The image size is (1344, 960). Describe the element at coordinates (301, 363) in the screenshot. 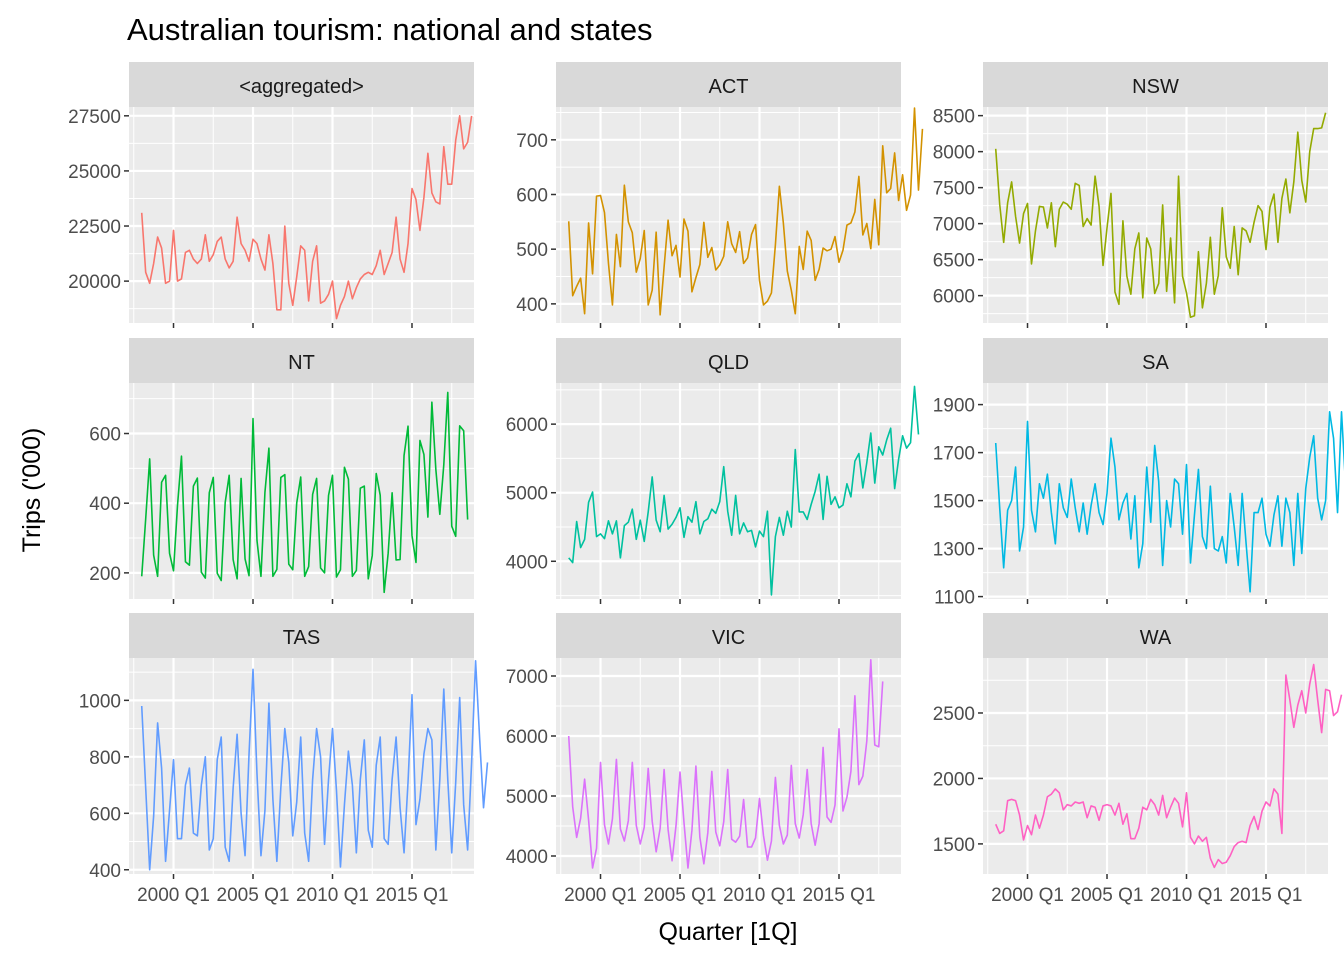

I see `panel-strip-label: NT` at that location.